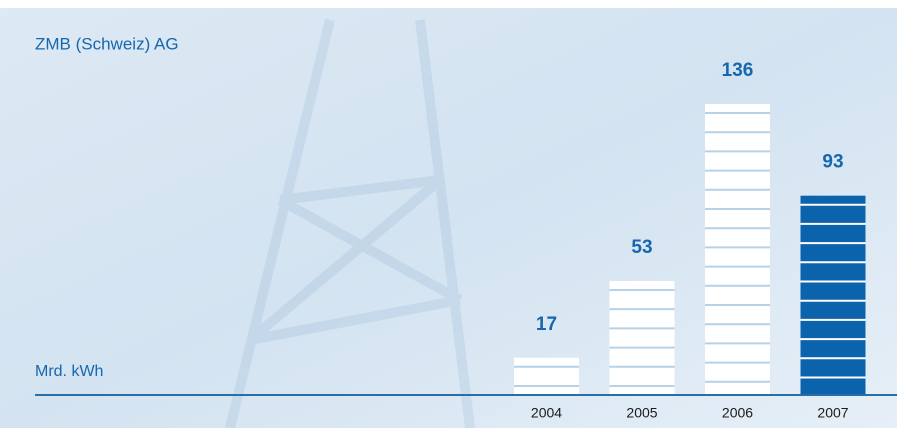 The height and width of the screenshot is (428, 897). What do you see at coordinates (737, 413) in the screenshot?
I see `x-tick-label: 2006` at bounding box center [737, 413].